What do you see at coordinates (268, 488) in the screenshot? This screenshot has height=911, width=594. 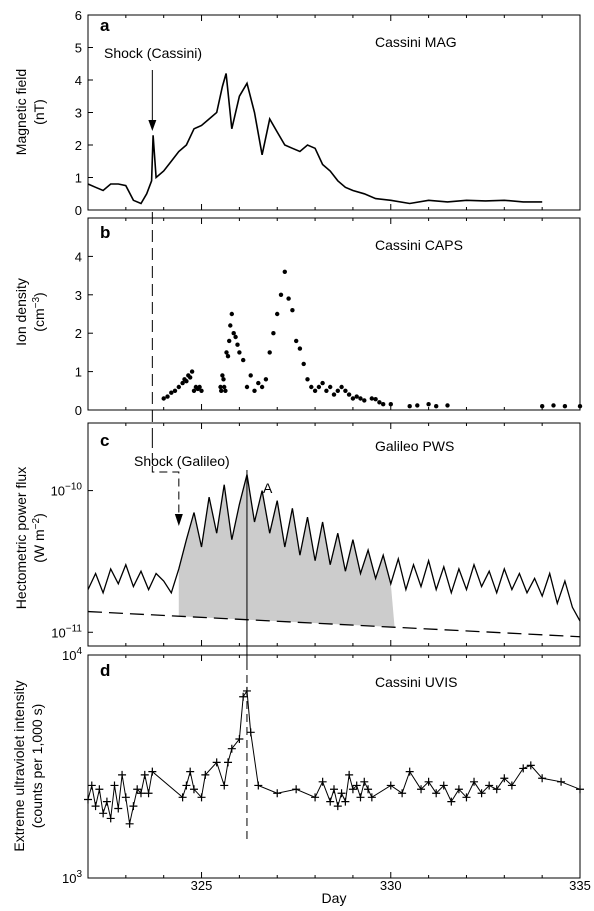 I see `peak-a-label: A` at bounding box center [268, 488].